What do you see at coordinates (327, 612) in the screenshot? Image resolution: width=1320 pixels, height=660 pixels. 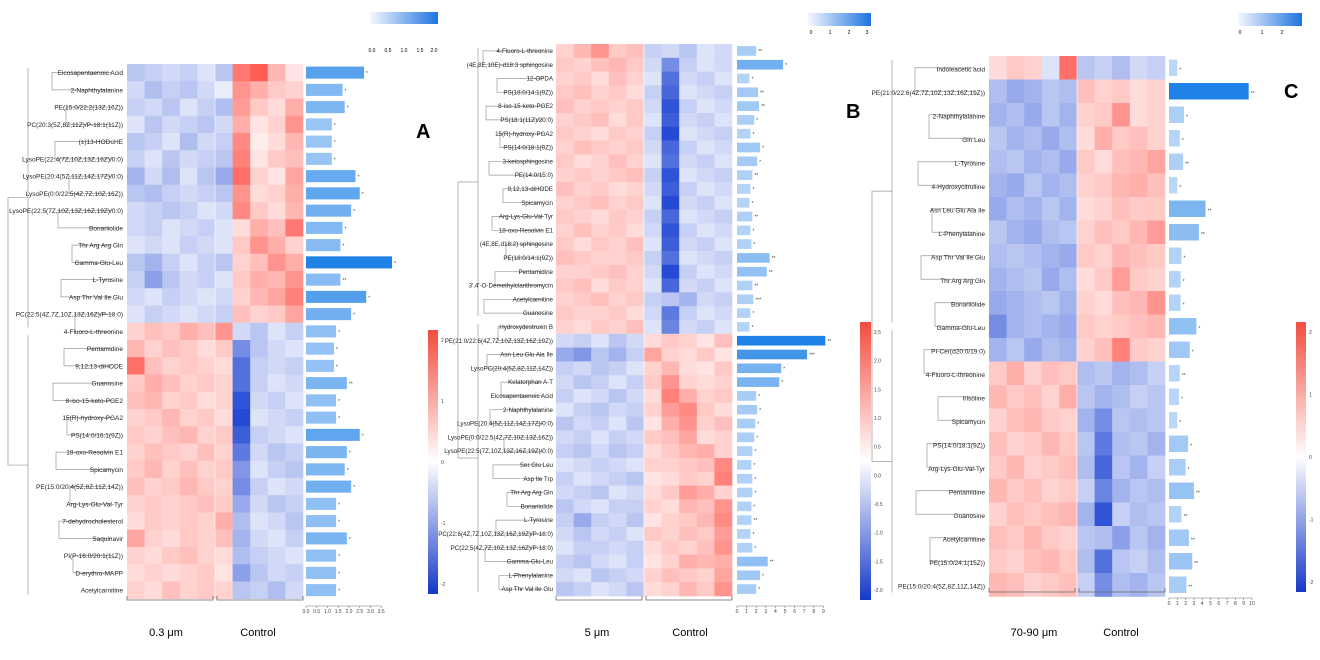 I see `bar-axis-tick-label: 1.0` at bounding box center [327, 612].